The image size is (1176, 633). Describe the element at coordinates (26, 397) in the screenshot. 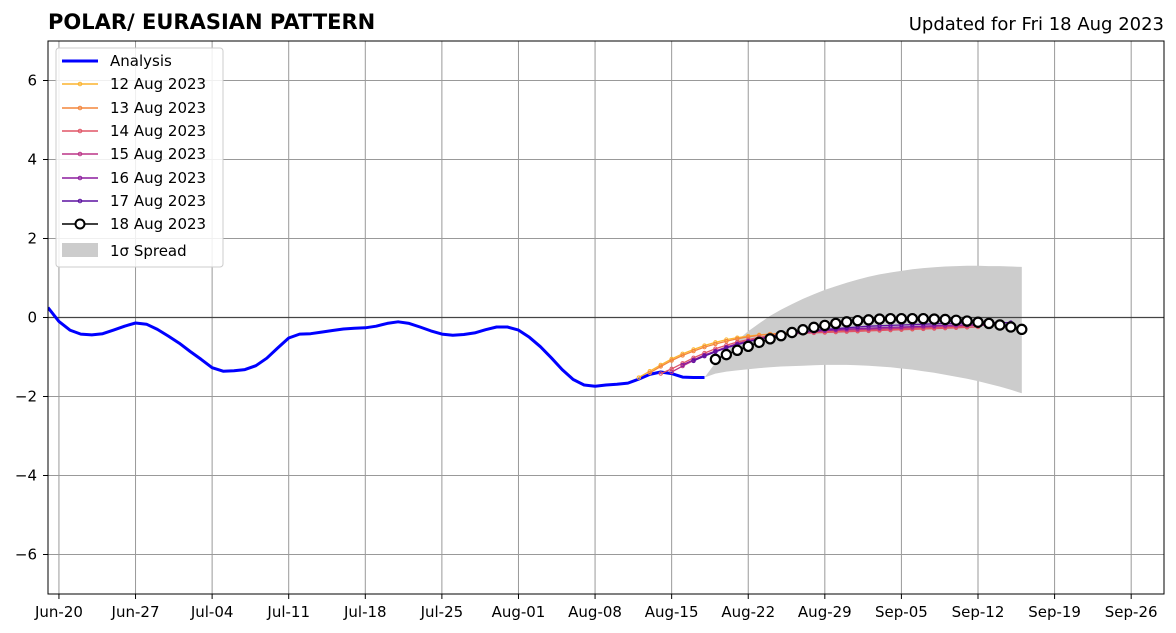

I see `y-tick-label: −2` at that location.